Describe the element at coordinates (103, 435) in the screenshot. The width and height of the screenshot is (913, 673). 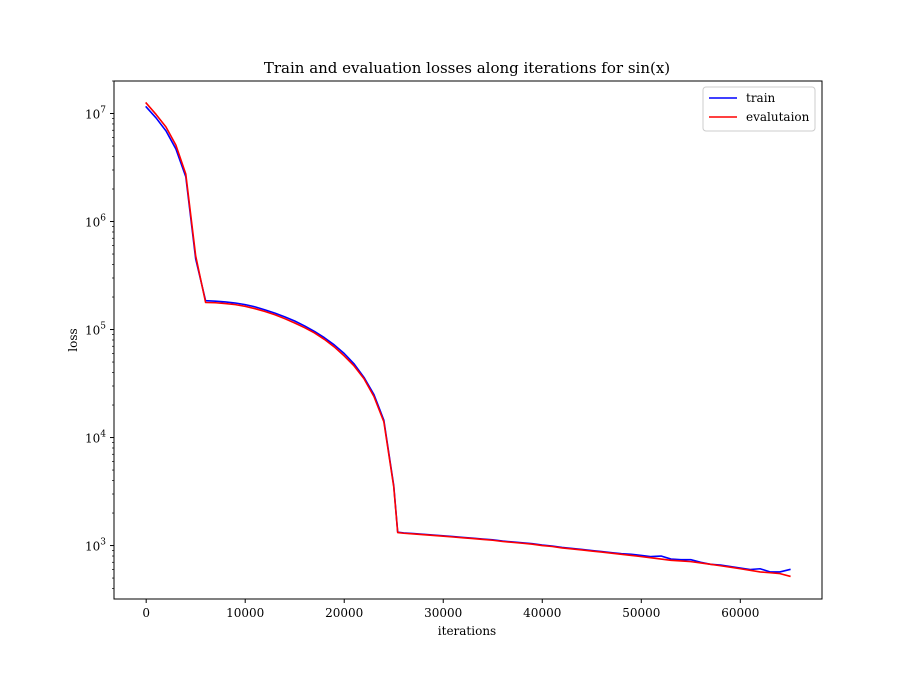
I see `y-tick-exponent: 4` at that location.